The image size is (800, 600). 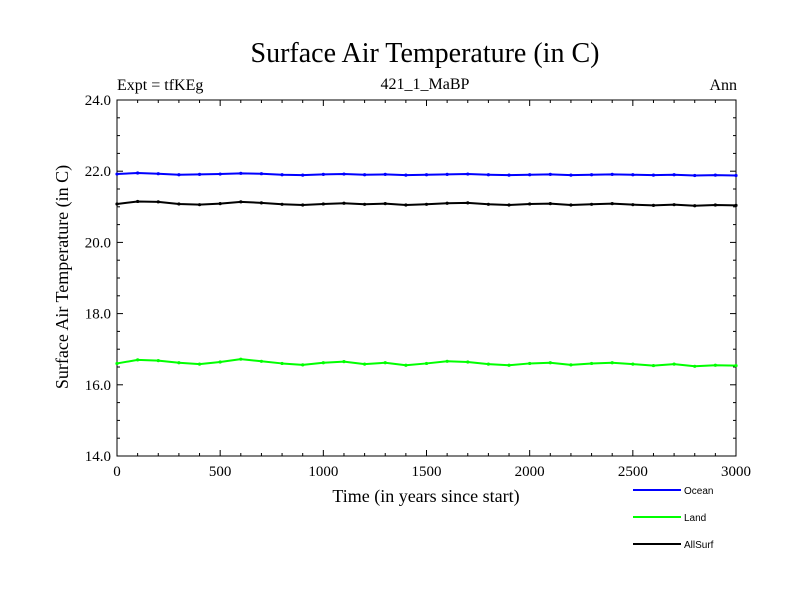 What do you see at coordinates (98, 386) in the screenshot?
I see `y-tick-label: 16.0` at bounding box center [98, 386].